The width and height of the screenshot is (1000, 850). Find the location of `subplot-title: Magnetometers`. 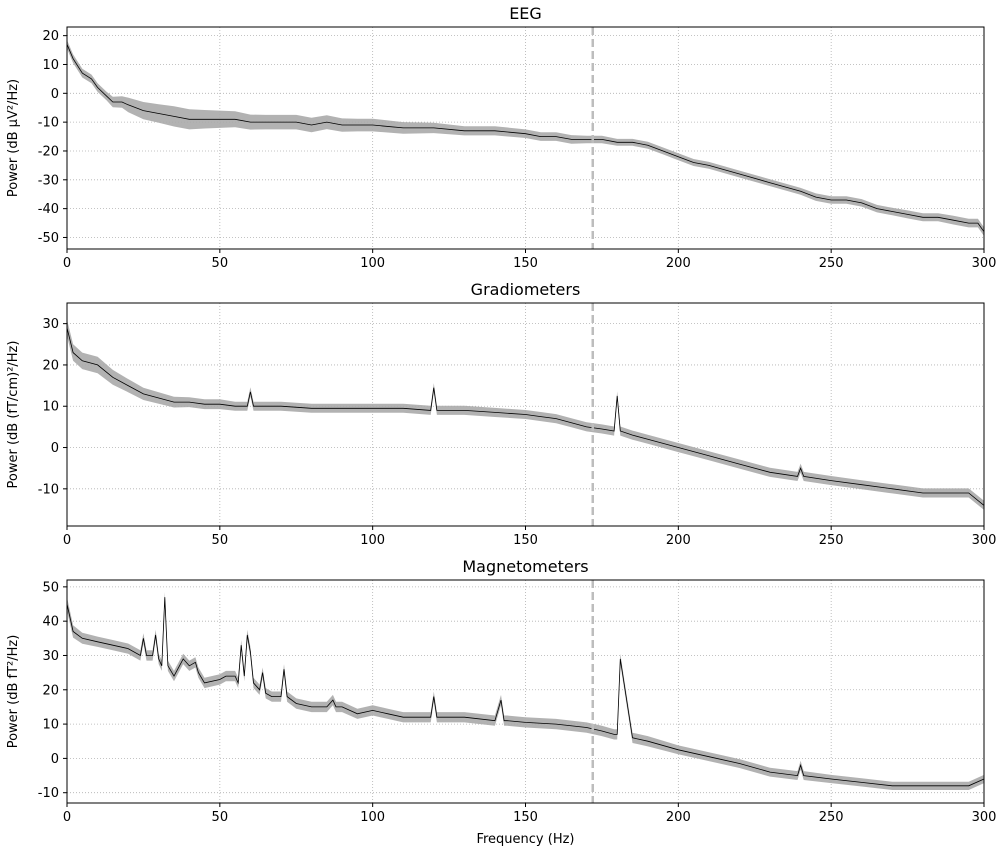

subplot-title: Magnetometers is located at coordinates (525, 566).